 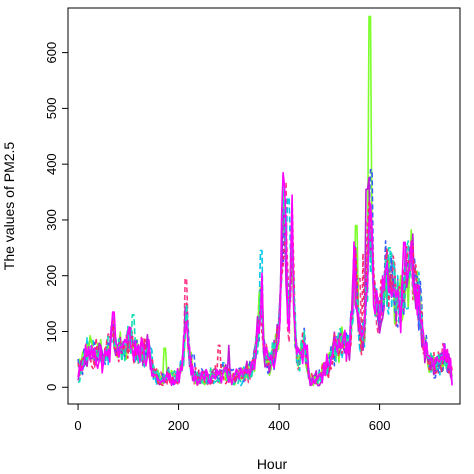 What do you see at coordinates (51, 387) in the screenshot?
I see `y-tick-label: 0` at bounding box center [51, 387].